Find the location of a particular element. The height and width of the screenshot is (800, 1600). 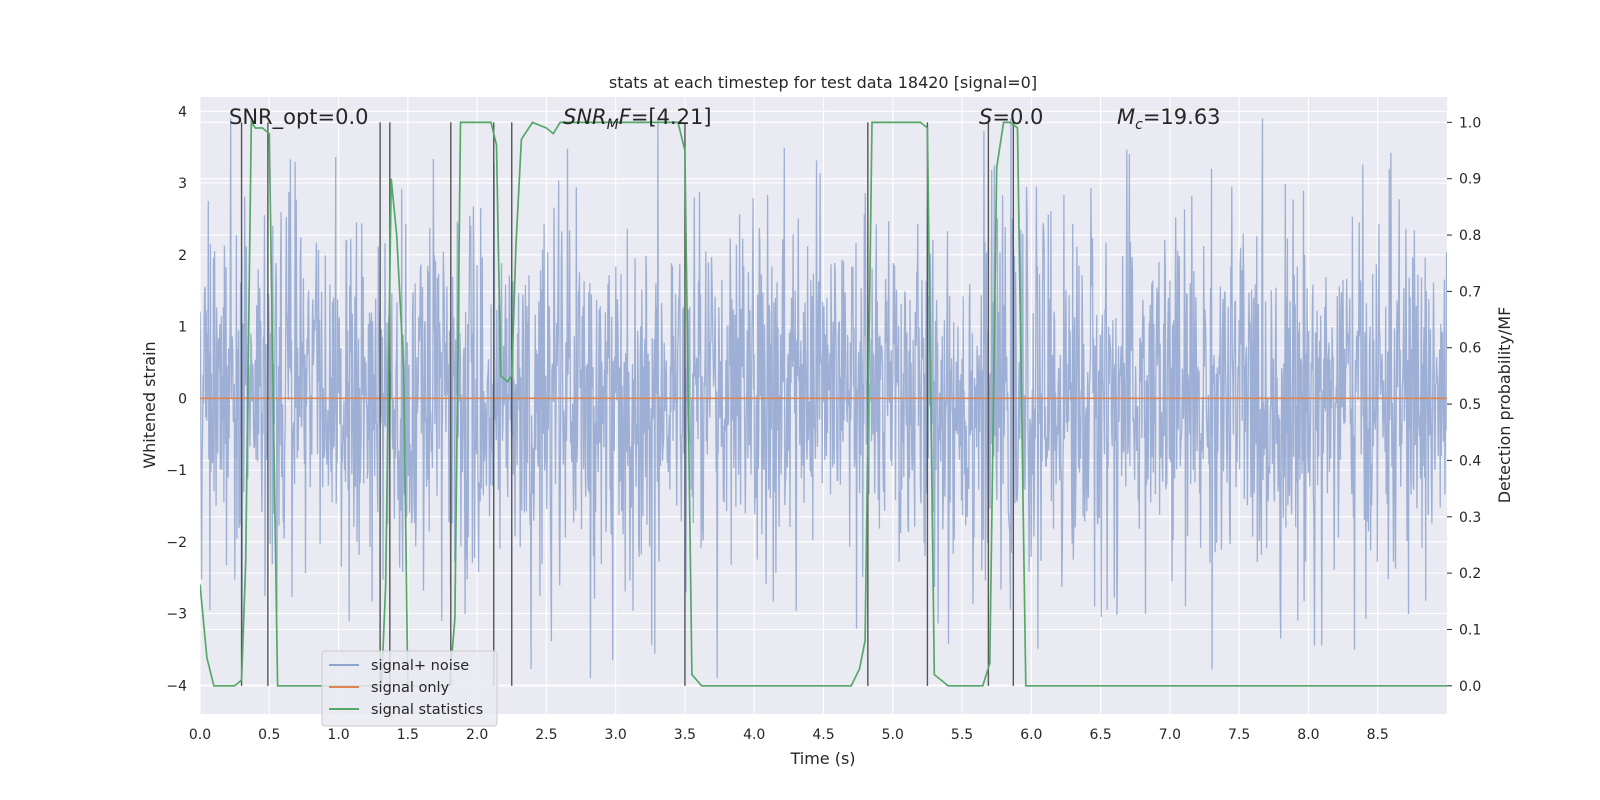

y-right-tick-label-2: 0.8 is located at coordinates (1470, 236).